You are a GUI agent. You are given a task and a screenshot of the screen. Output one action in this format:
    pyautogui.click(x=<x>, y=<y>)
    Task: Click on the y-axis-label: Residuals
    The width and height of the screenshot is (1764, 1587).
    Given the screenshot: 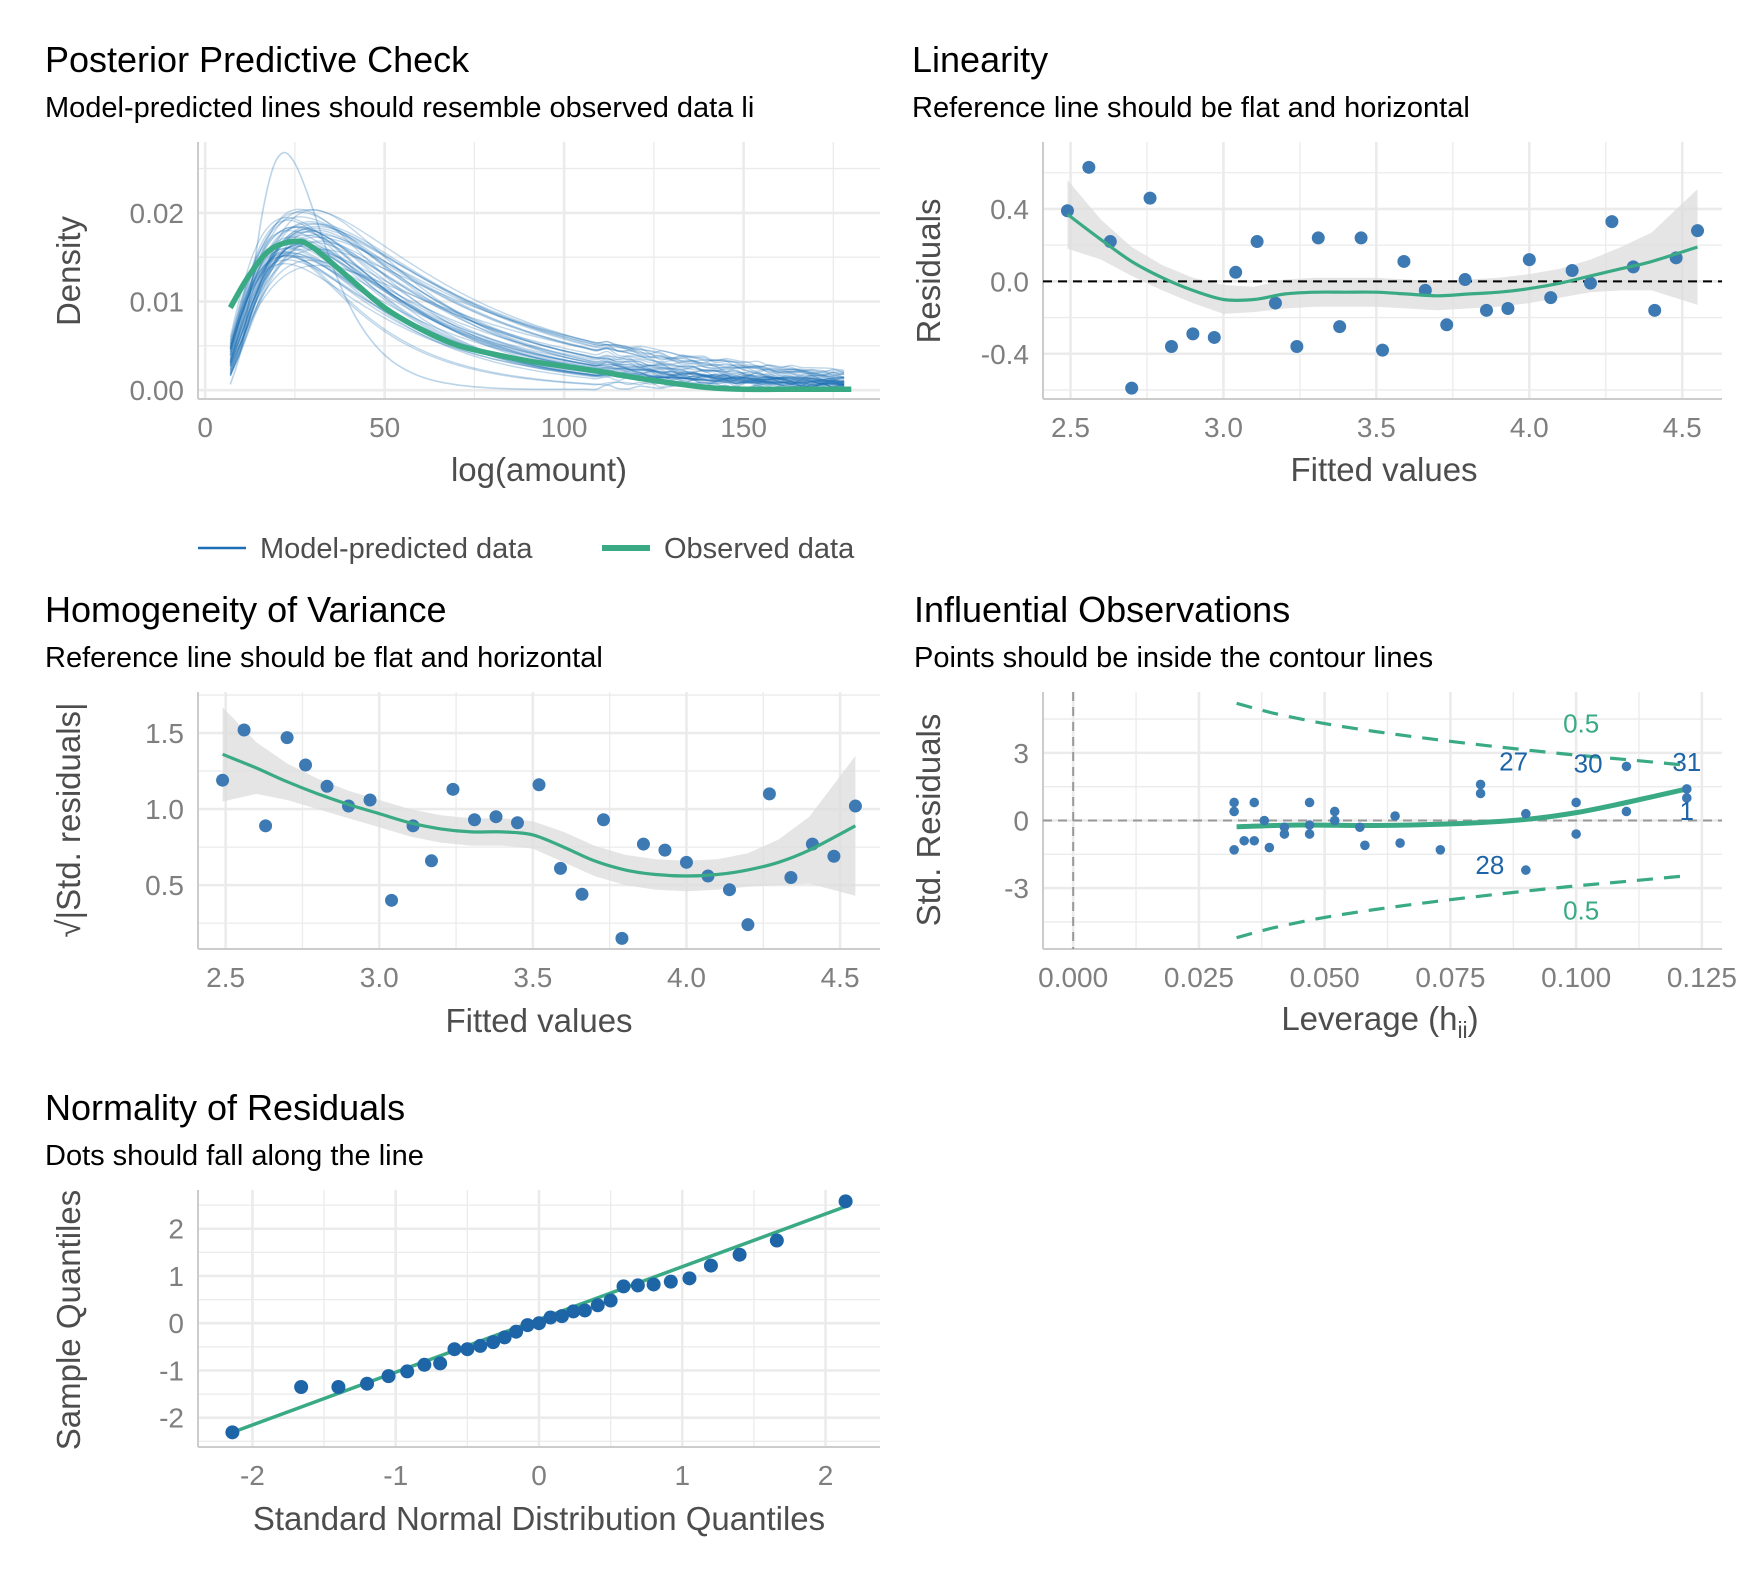 What is the action you would take?
    pyautogui.click(x=928, y=271)
    